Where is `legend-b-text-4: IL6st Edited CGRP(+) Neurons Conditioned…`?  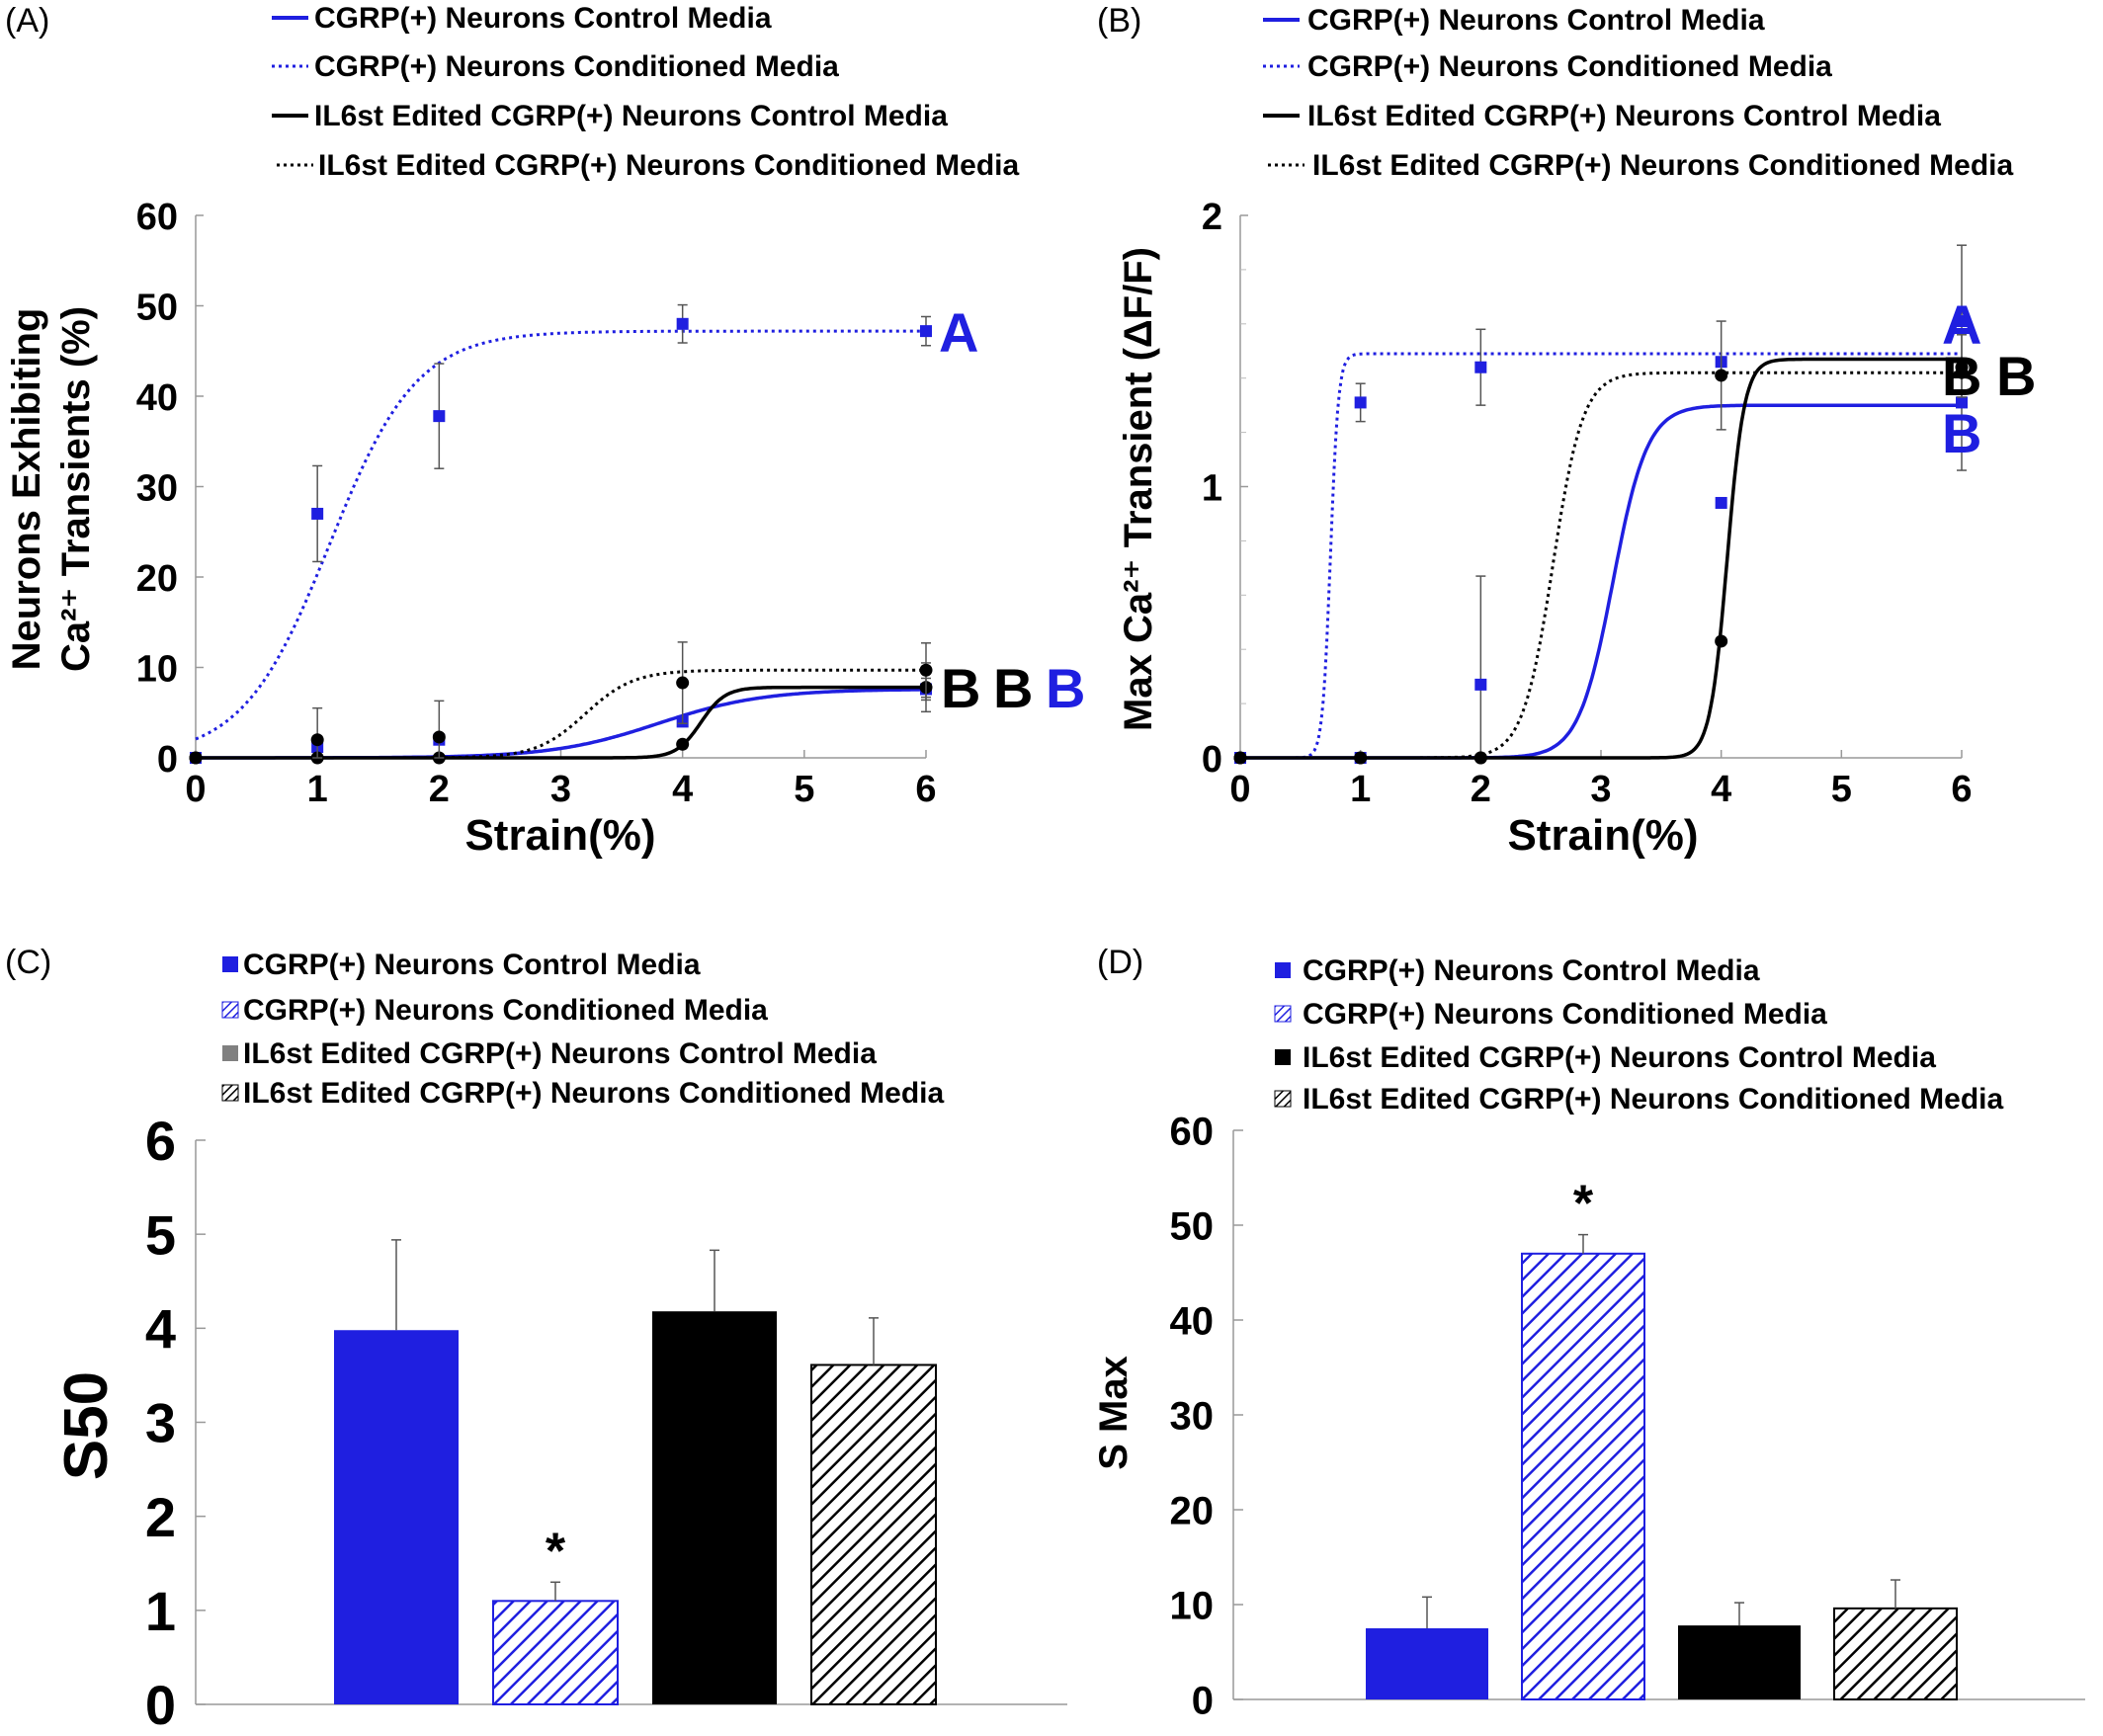 legend-b-text-4: IL6st Edited CGRP(+) Neurons Conditioned… is located at coordinates (1663, 166).